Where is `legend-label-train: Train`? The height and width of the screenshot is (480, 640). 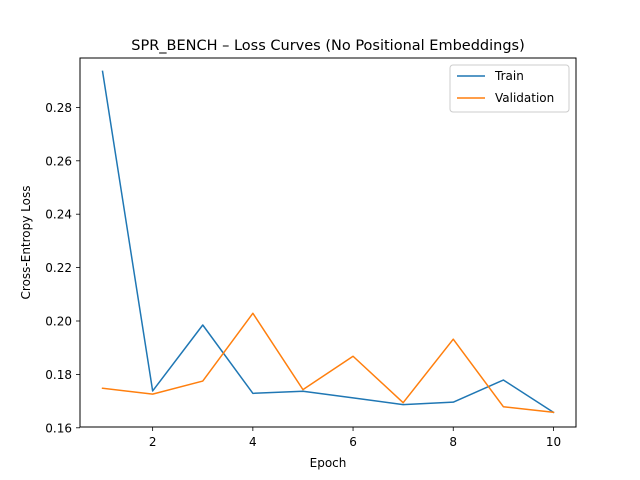
legend-label-train: Train is located at coordinates (509, 76).